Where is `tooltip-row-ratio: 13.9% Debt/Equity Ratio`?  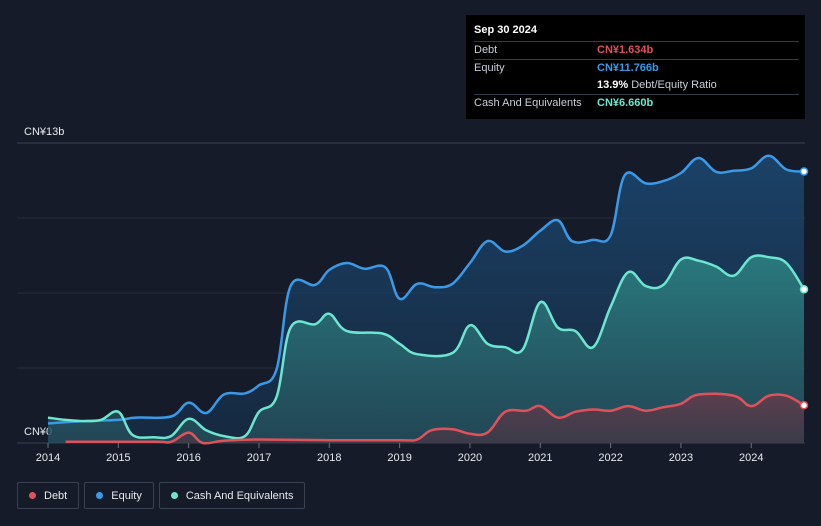
tooltip-row-ratio: 13.9% Debt/Equity Ratio is located at coordinates (636, 85).